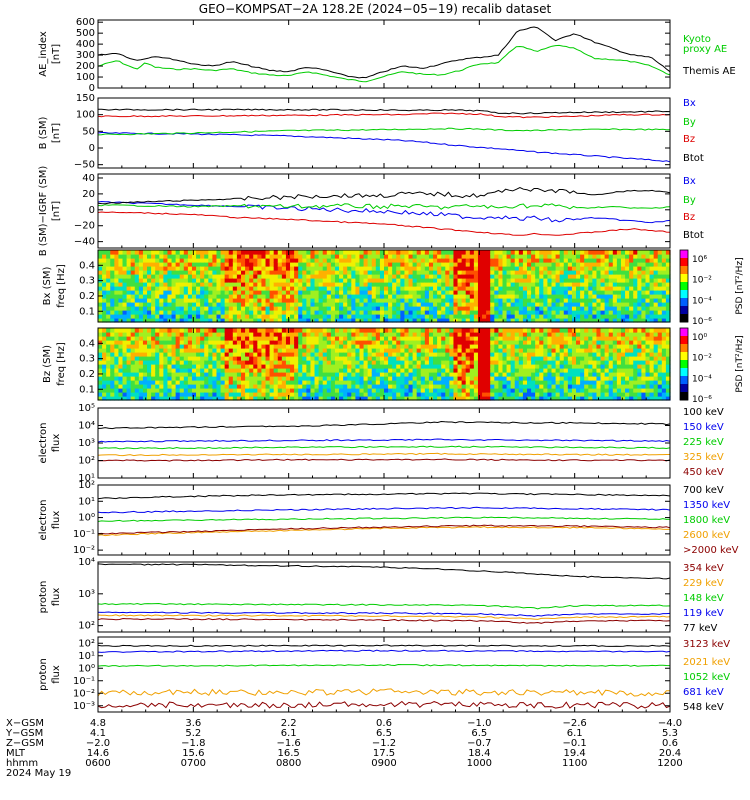 The height and width of the screenshot is (800, 750). Describe the element at coordinates (689, 139) in the screenshot. I see `legend-label: Bz` at that location.